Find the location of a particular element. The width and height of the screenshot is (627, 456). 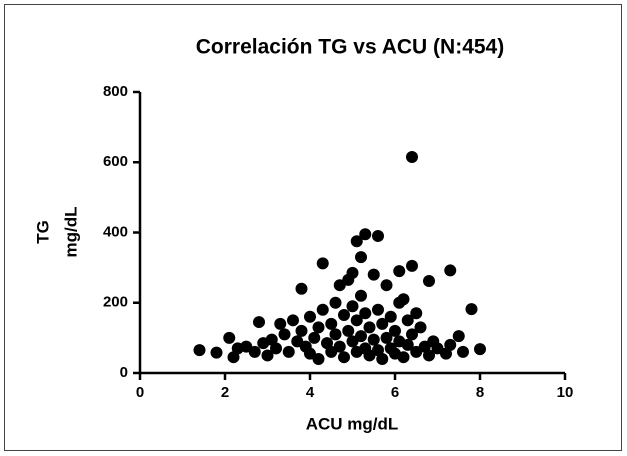

y-tick-label: 600 is located at coordinates (115, 161).